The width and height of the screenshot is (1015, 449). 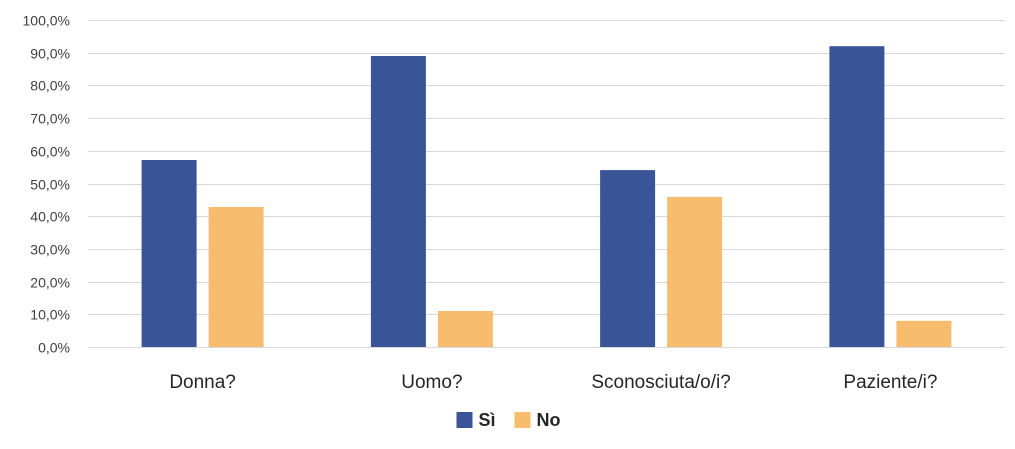 I want to click on x-tick-label: Donna?, so click(x=202, y=382).